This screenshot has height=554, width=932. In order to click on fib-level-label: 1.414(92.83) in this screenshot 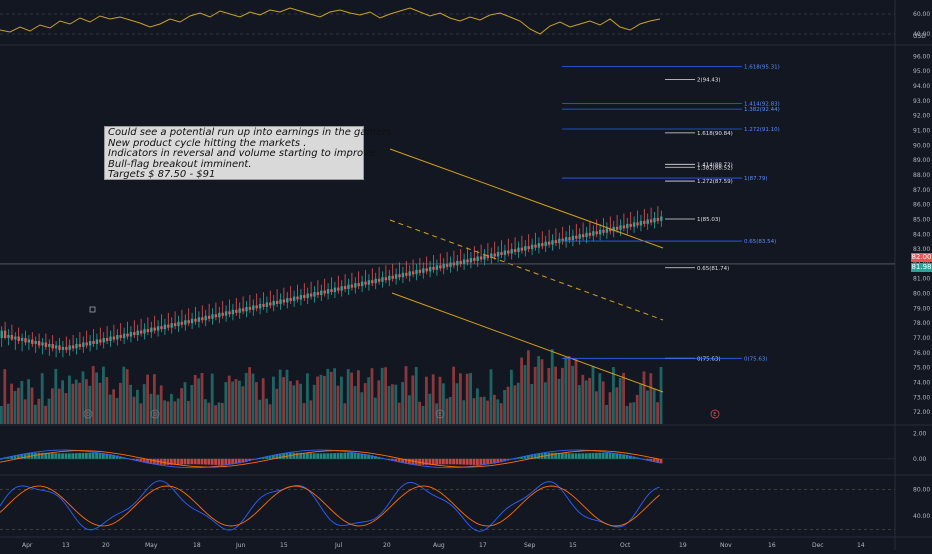, I will do `click(762, 104)`.